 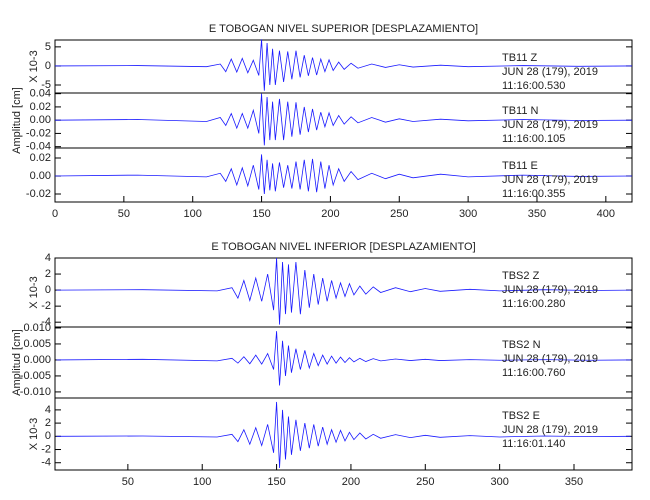 I want to click on trace-annotation: TBS2 N, so click(x=521, y=345).